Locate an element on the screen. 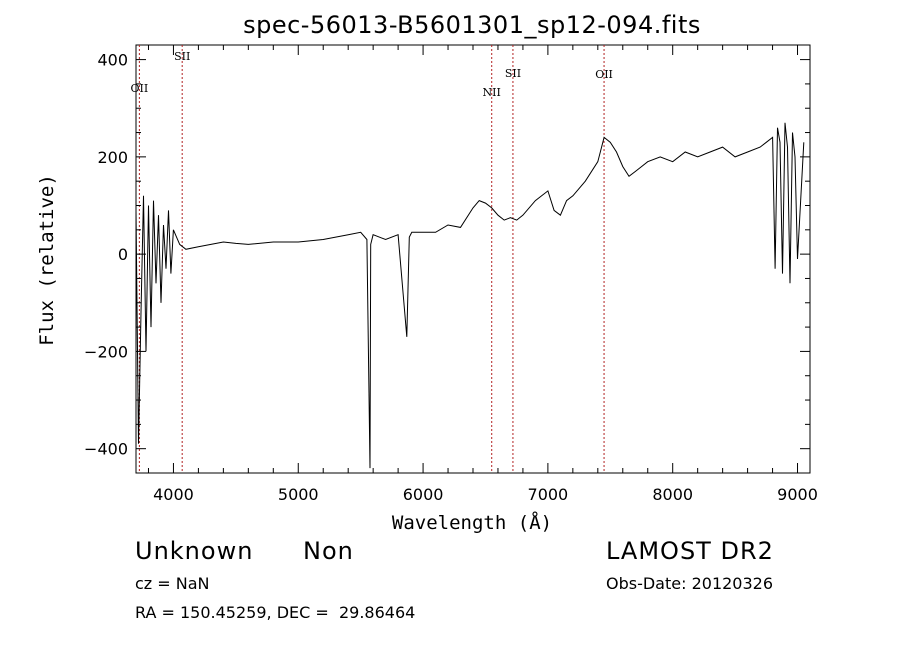  x-tick-label: 4000 is located at coordinates (173, 494).